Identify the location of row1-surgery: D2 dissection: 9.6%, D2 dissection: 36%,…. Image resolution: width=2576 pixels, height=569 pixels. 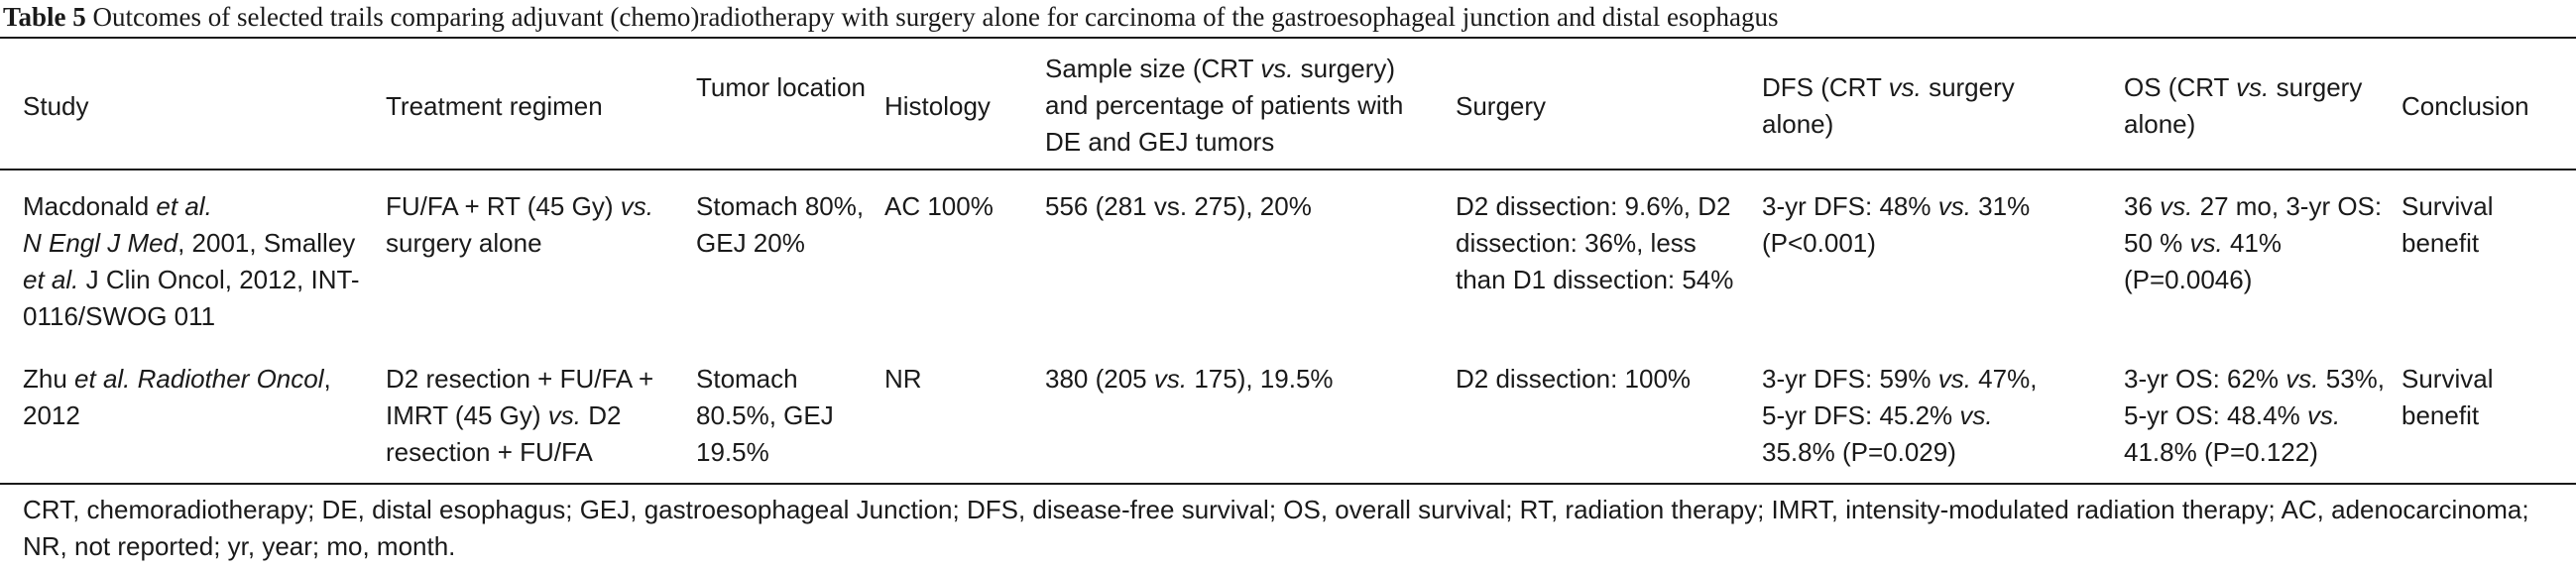
(1595, 242).